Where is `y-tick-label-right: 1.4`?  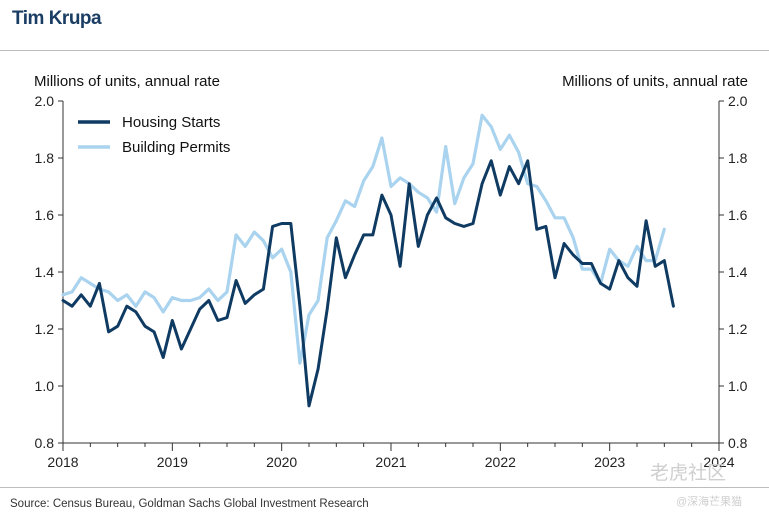
y-tick-label-right: 1.4 is located at coordinates (738, 272).